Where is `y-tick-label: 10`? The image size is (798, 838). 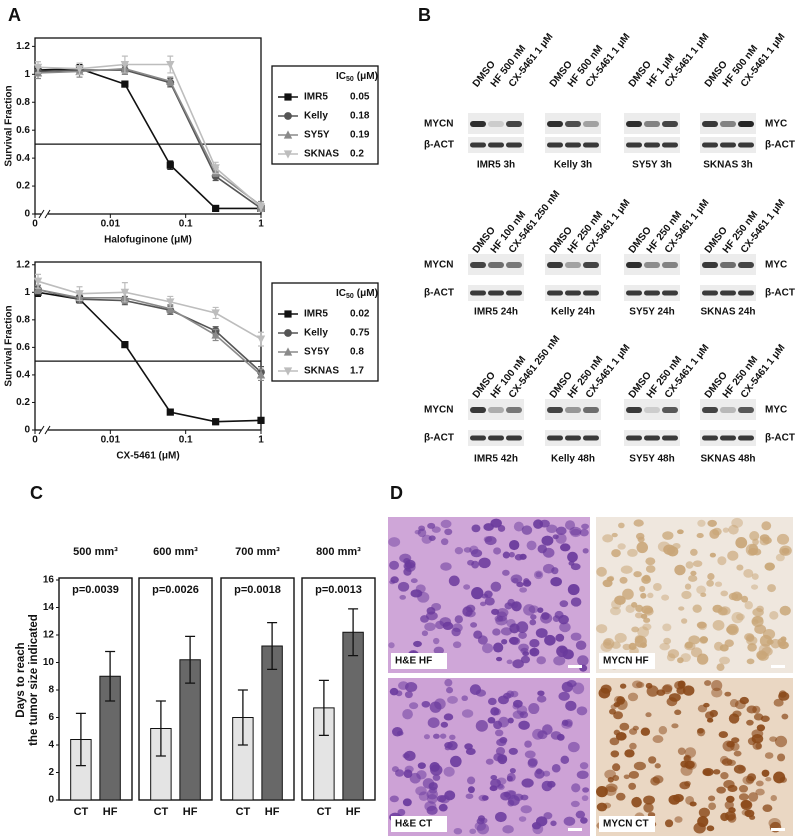 y-tick-label: 10 is located at coordinates (49, 662).